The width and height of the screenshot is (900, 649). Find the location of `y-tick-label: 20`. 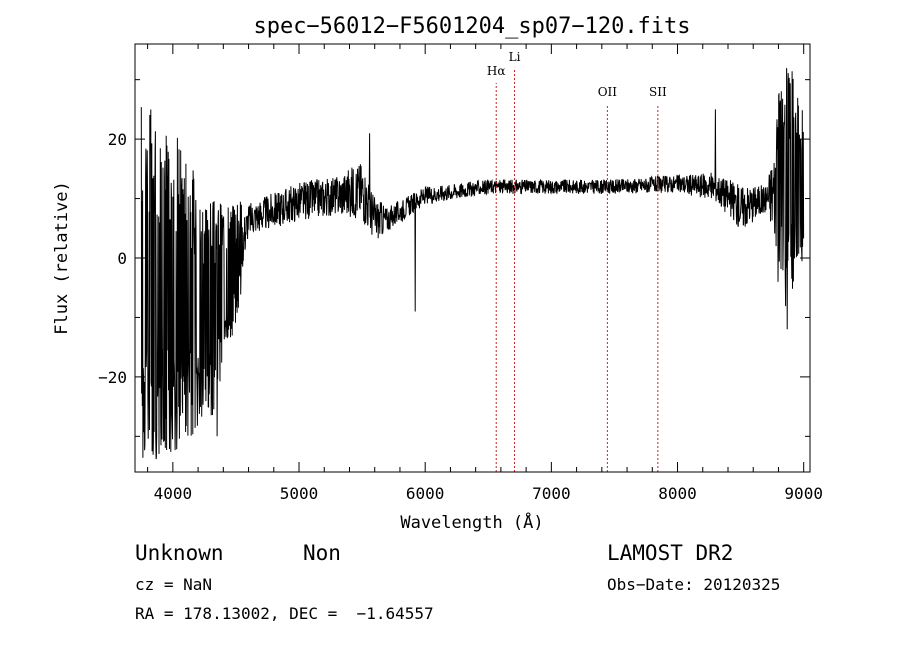

y-tick-label: 20 is located at coordinates (117, 139).